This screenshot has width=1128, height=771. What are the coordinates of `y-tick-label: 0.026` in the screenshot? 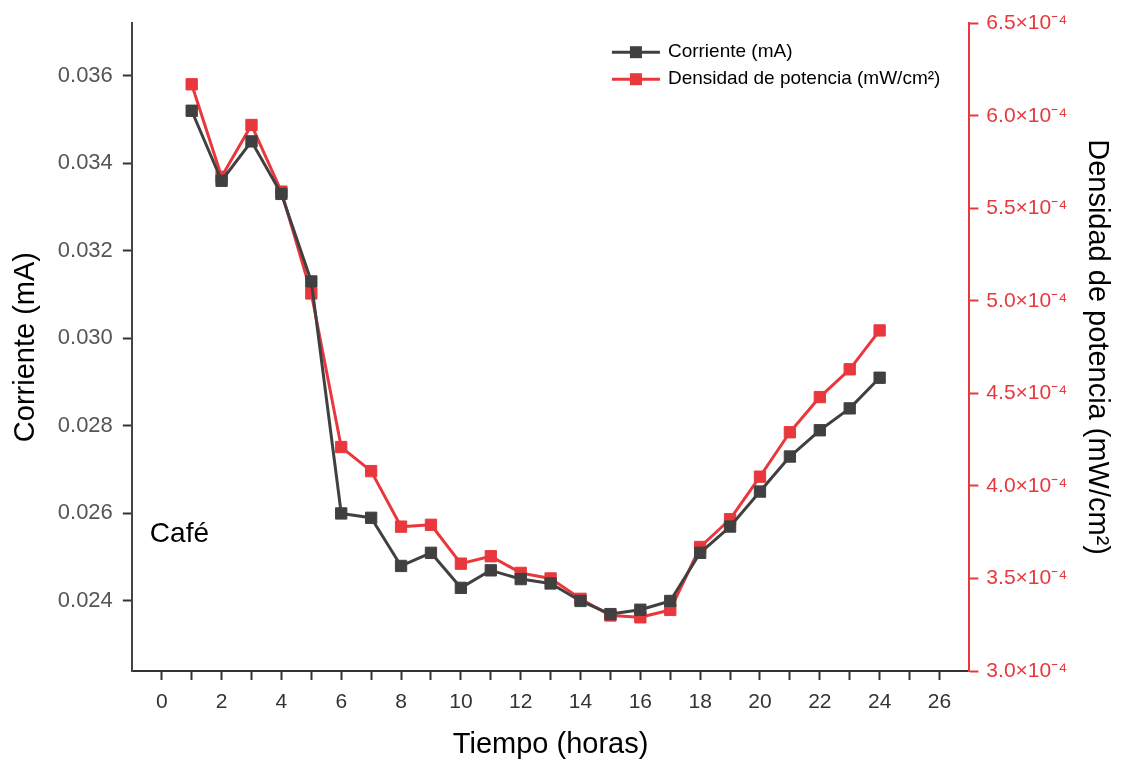 It's located at (85, 512).